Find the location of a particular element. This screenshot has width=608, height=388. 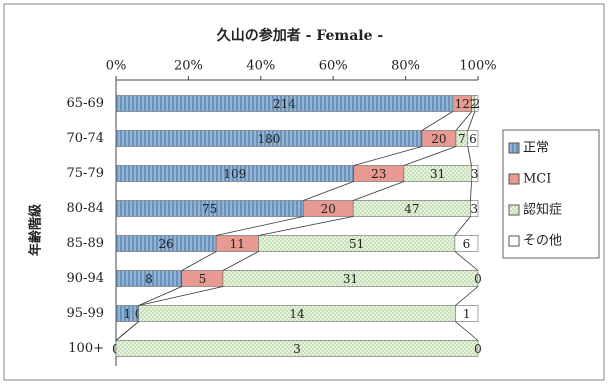

y-tick-label: 70-74 is located at coordinates (85, 138).